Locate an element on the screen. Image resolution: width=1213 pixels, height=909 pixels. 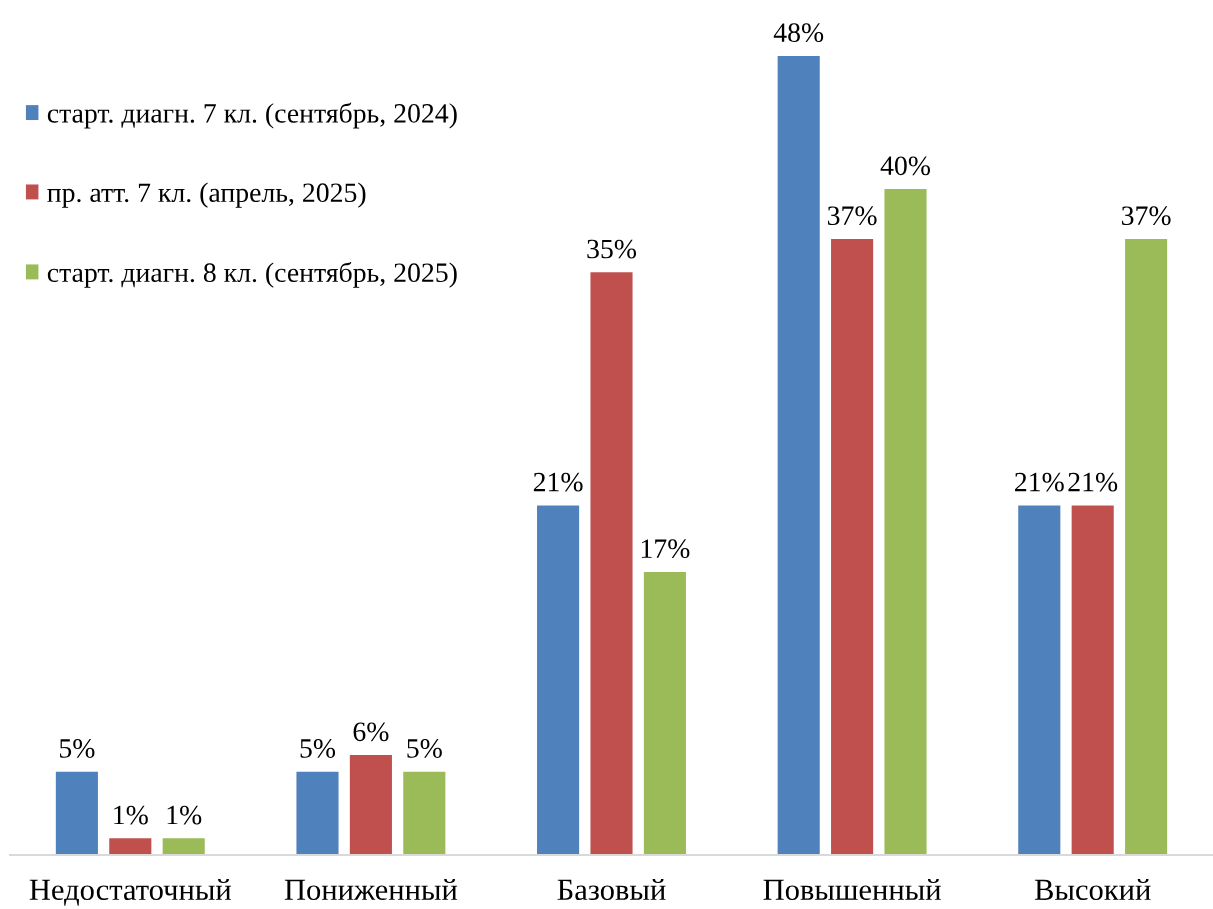
x-tick-label: Повышенный is located at coordinates (852, 889).